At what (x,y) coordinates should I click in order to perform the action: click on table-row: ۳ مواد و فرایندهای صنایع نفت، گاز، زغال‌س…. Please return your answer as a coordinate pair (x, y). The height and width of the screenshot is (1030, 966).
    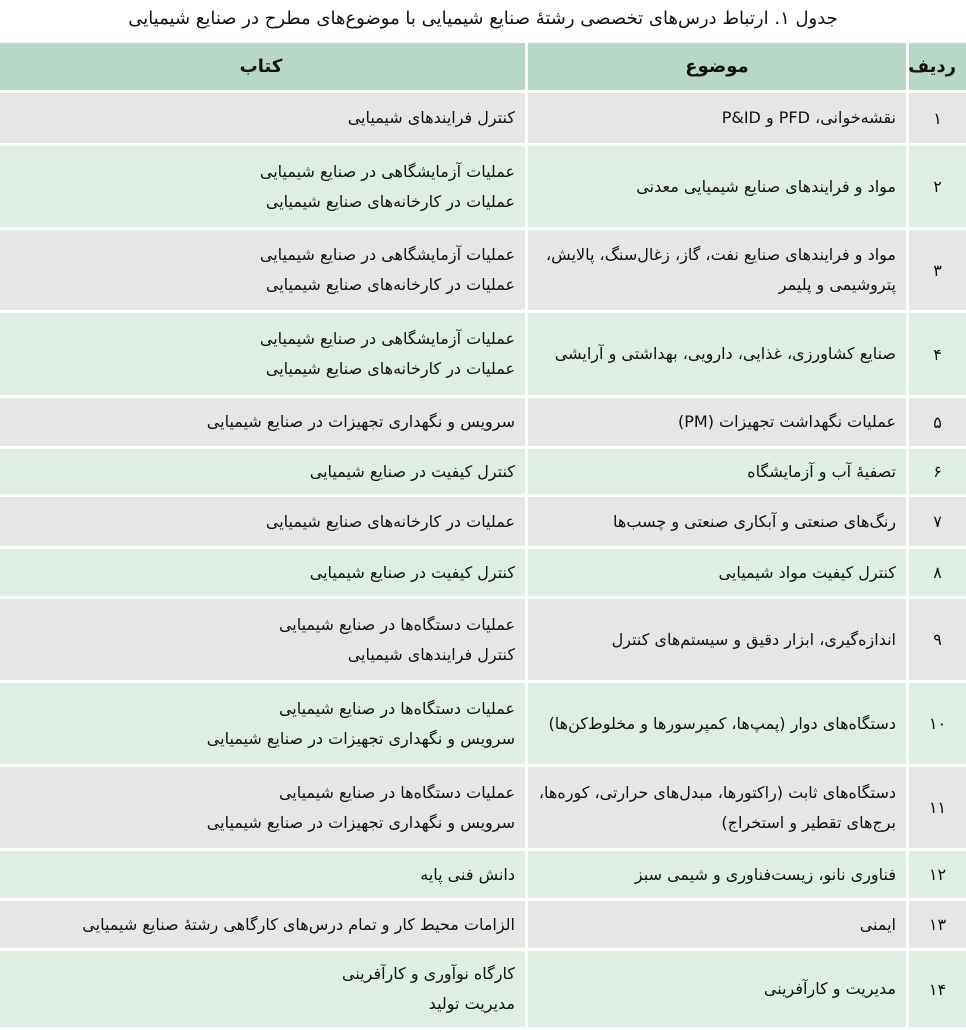
    Looking at the image, I should click on (483, 270).